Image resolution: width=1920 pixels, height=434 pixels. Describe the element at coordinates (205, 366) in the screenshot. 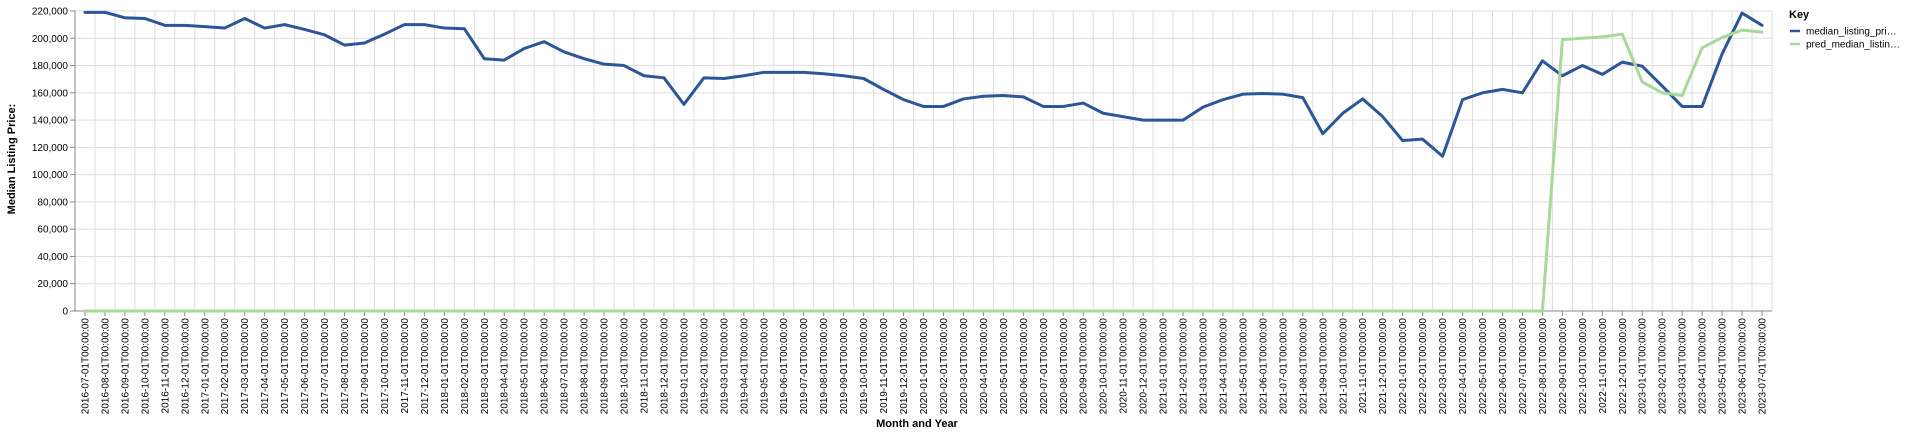

I see `x-tick-label: 2017-01-01T00:00:00` at that location.